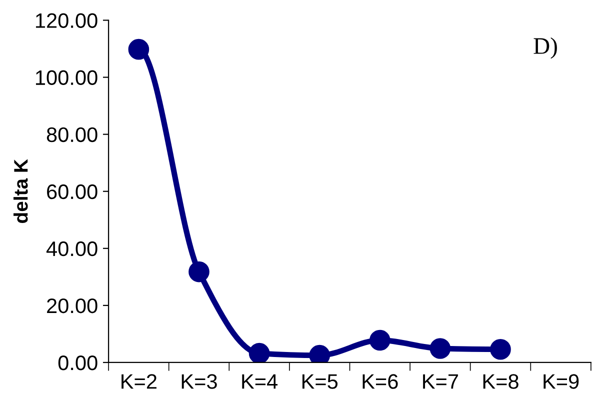 Image resolution: width=603 pixels, height=405 pixels. I want to click on y-axis-title: delta K, so click(21, 191).